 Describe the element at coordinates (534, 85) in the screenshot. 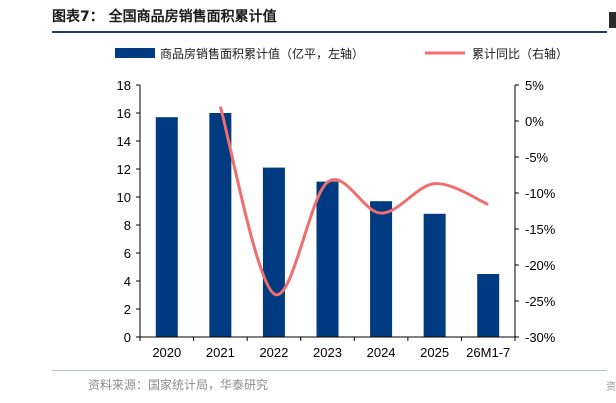

I see `right-tick-label: 5%` at that location.